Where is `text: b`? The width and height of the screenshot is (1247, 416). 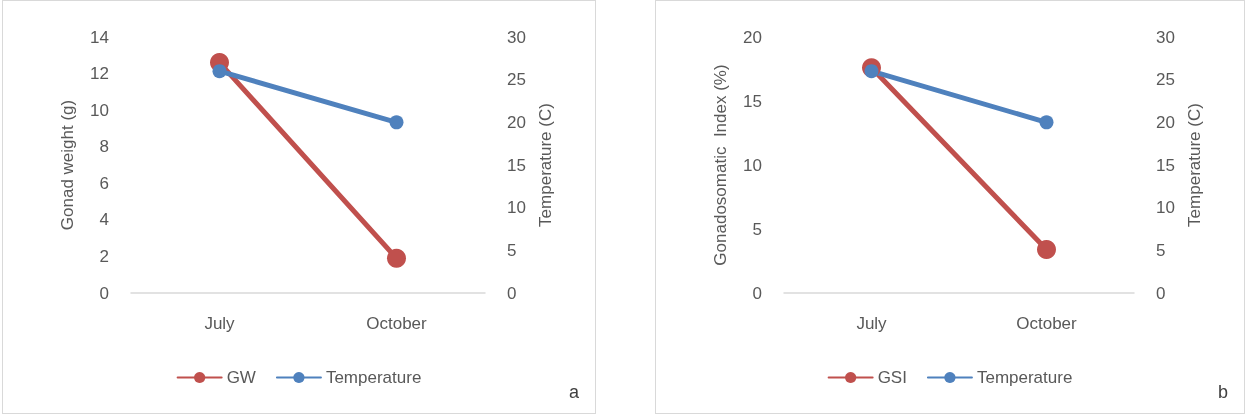 text: b is located at coordinates (1222, 392).